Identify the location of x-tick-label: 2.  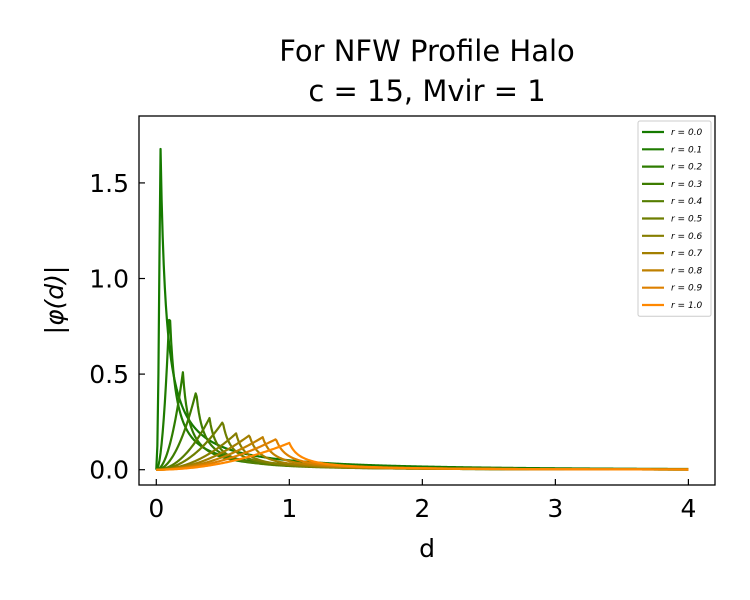
(422, 508).